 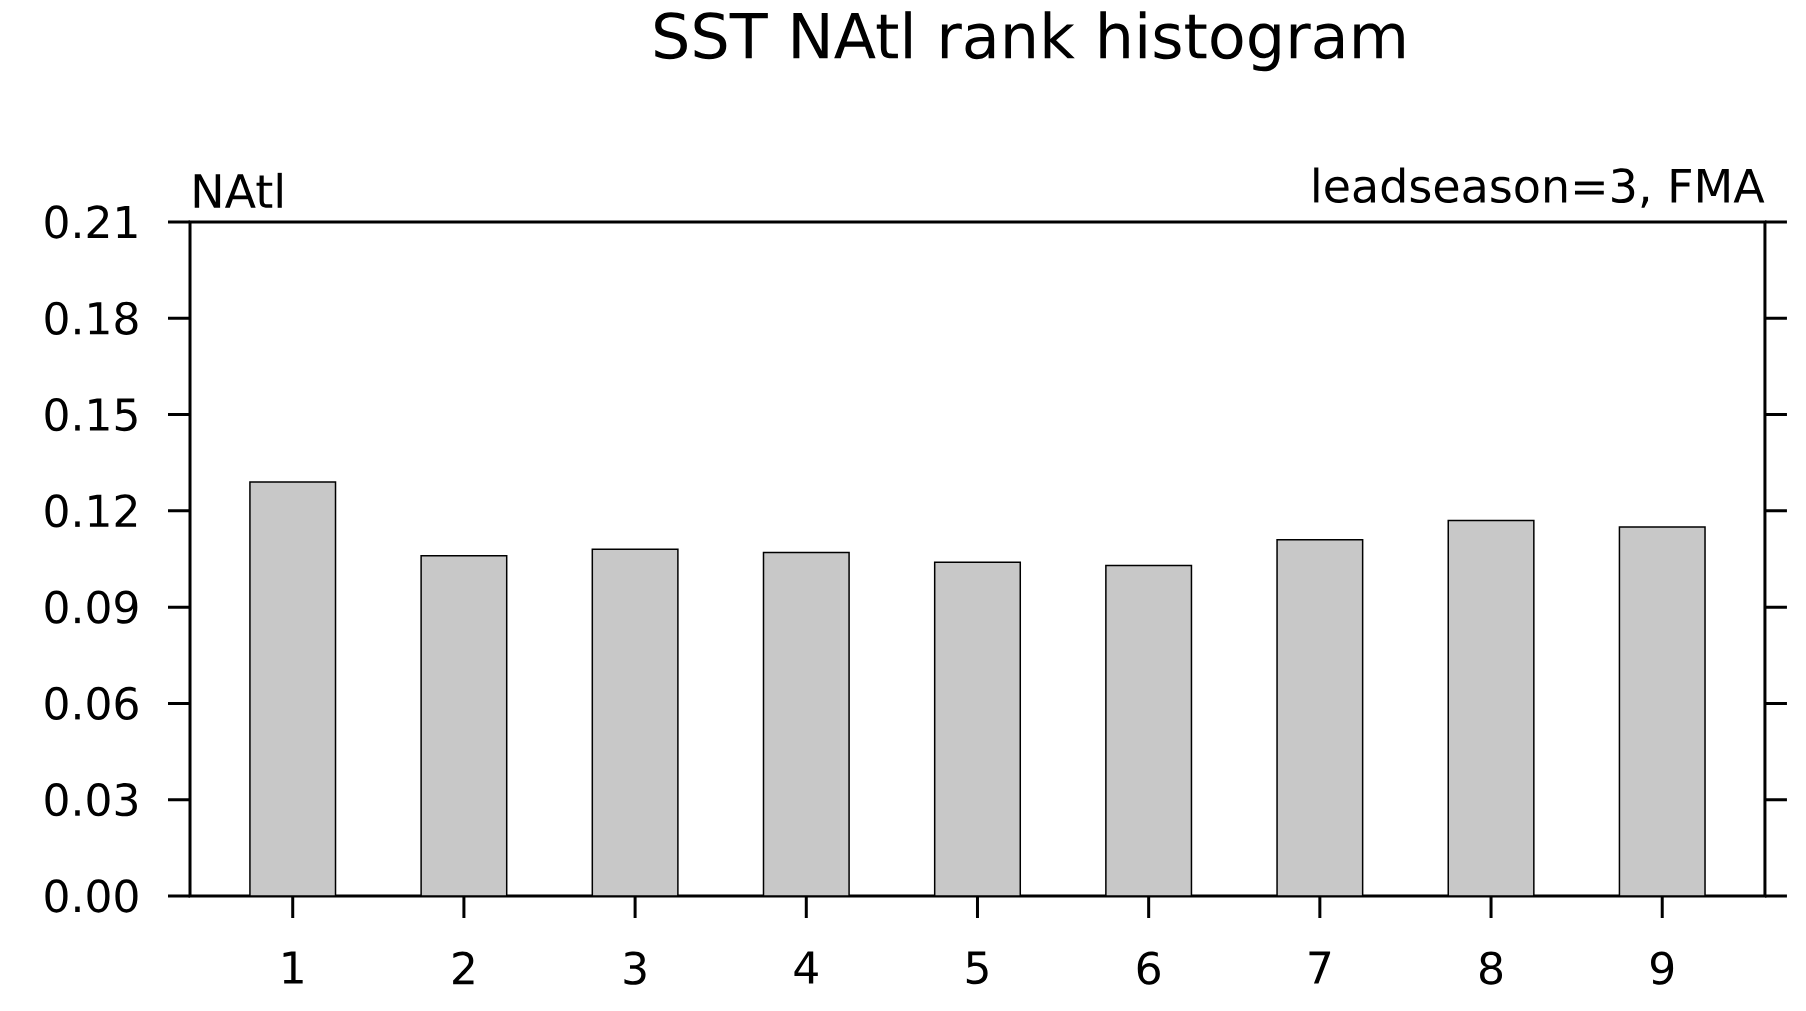 What do you see at coordinates (1148, 968) in the screenshot?
I see `x-tick-label: 6` at bounding box center [1148, 968].